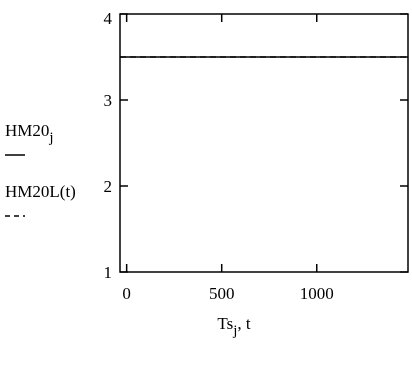 Image resolution: width=412 pixels, height=375 pixels. Describe the element at coordinates (108, 100) in the screenshot. I see `y-tick-label: 3` at that location.